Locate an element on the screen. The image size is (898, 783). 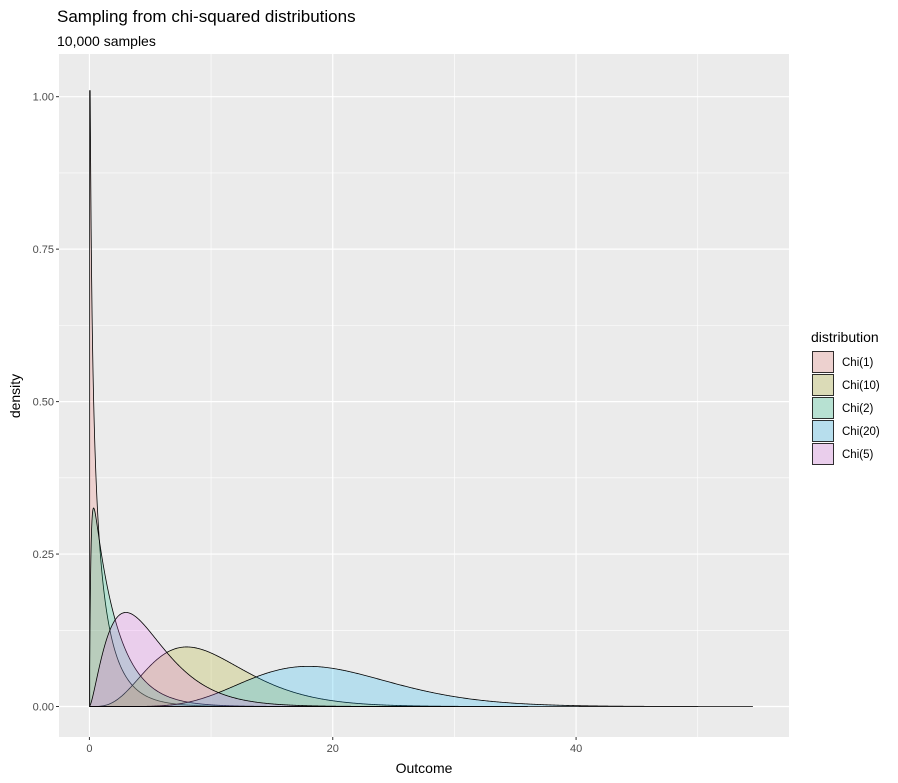
y-tick-label: 0.75 is located at coordinates (43, 250).